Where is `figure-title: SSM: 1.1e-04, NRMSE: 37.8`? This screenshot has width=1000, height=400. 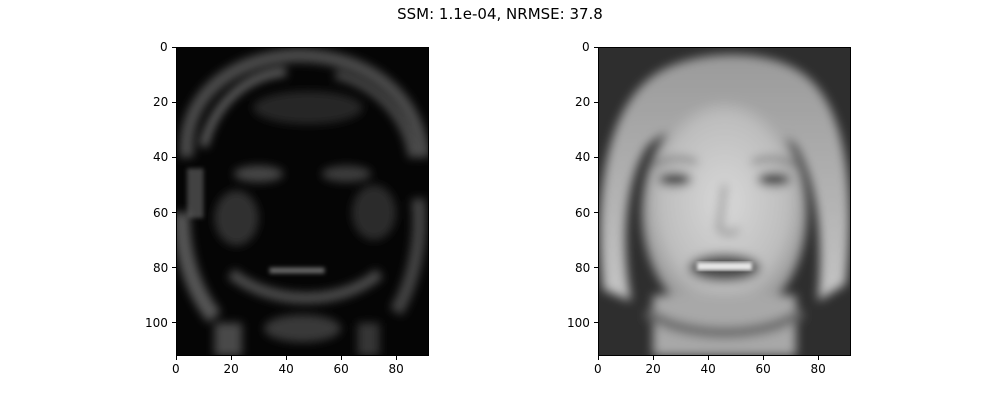
figure-title: SSM: 1.1e-04, NRMSE: 37.8 is located at coordinates (500, 14).